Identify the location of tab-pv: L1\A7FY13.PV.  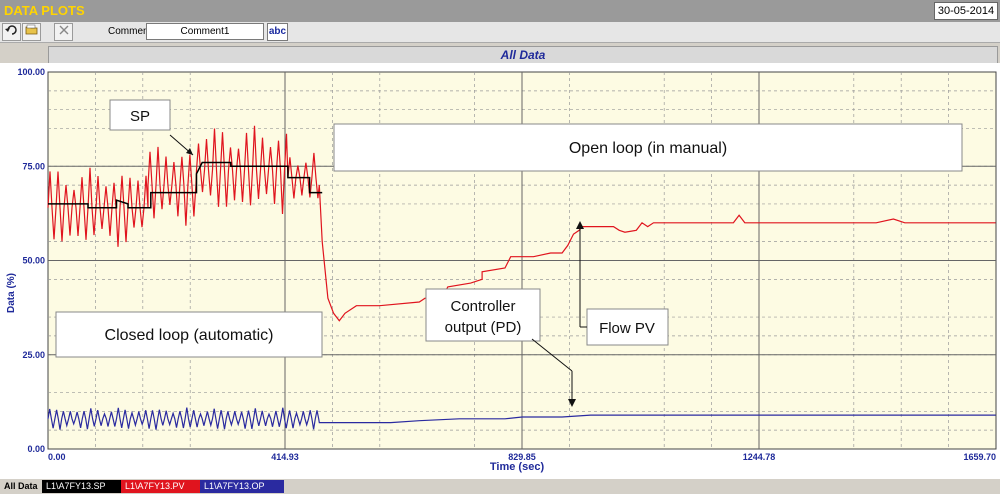
(163, 486).